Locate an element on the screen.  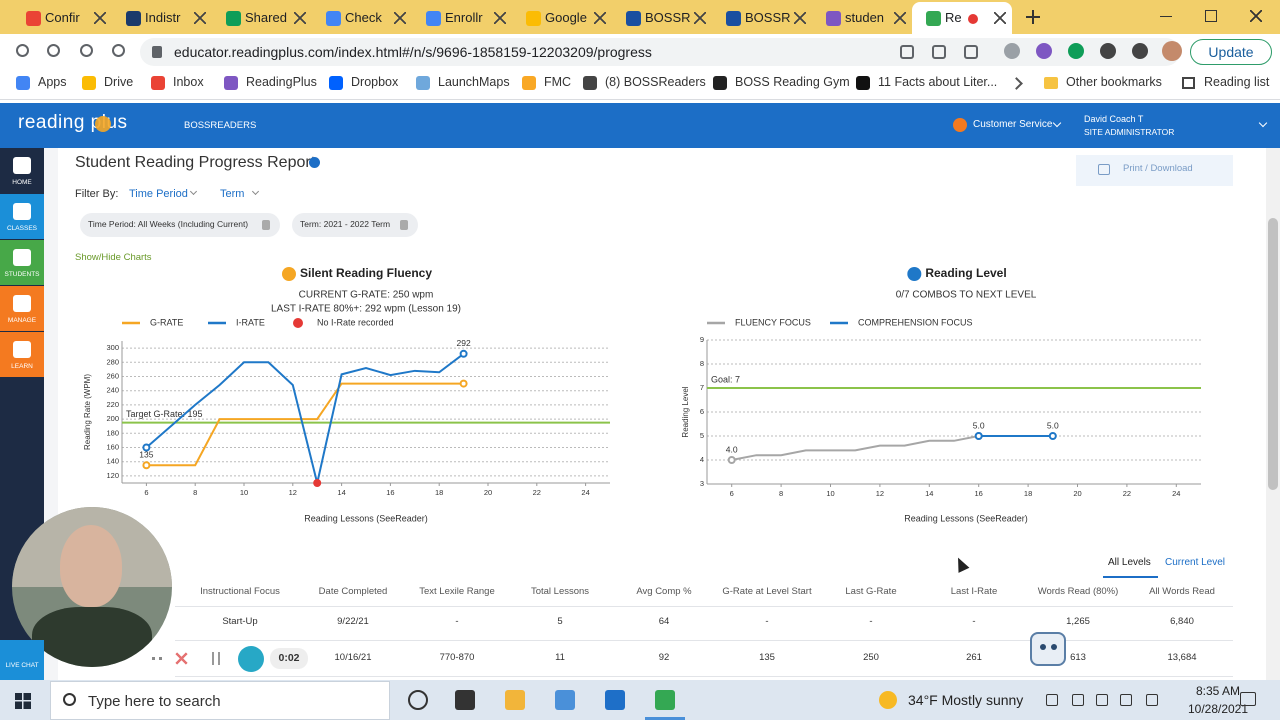
finish-button is located at coordinates (251, 659).